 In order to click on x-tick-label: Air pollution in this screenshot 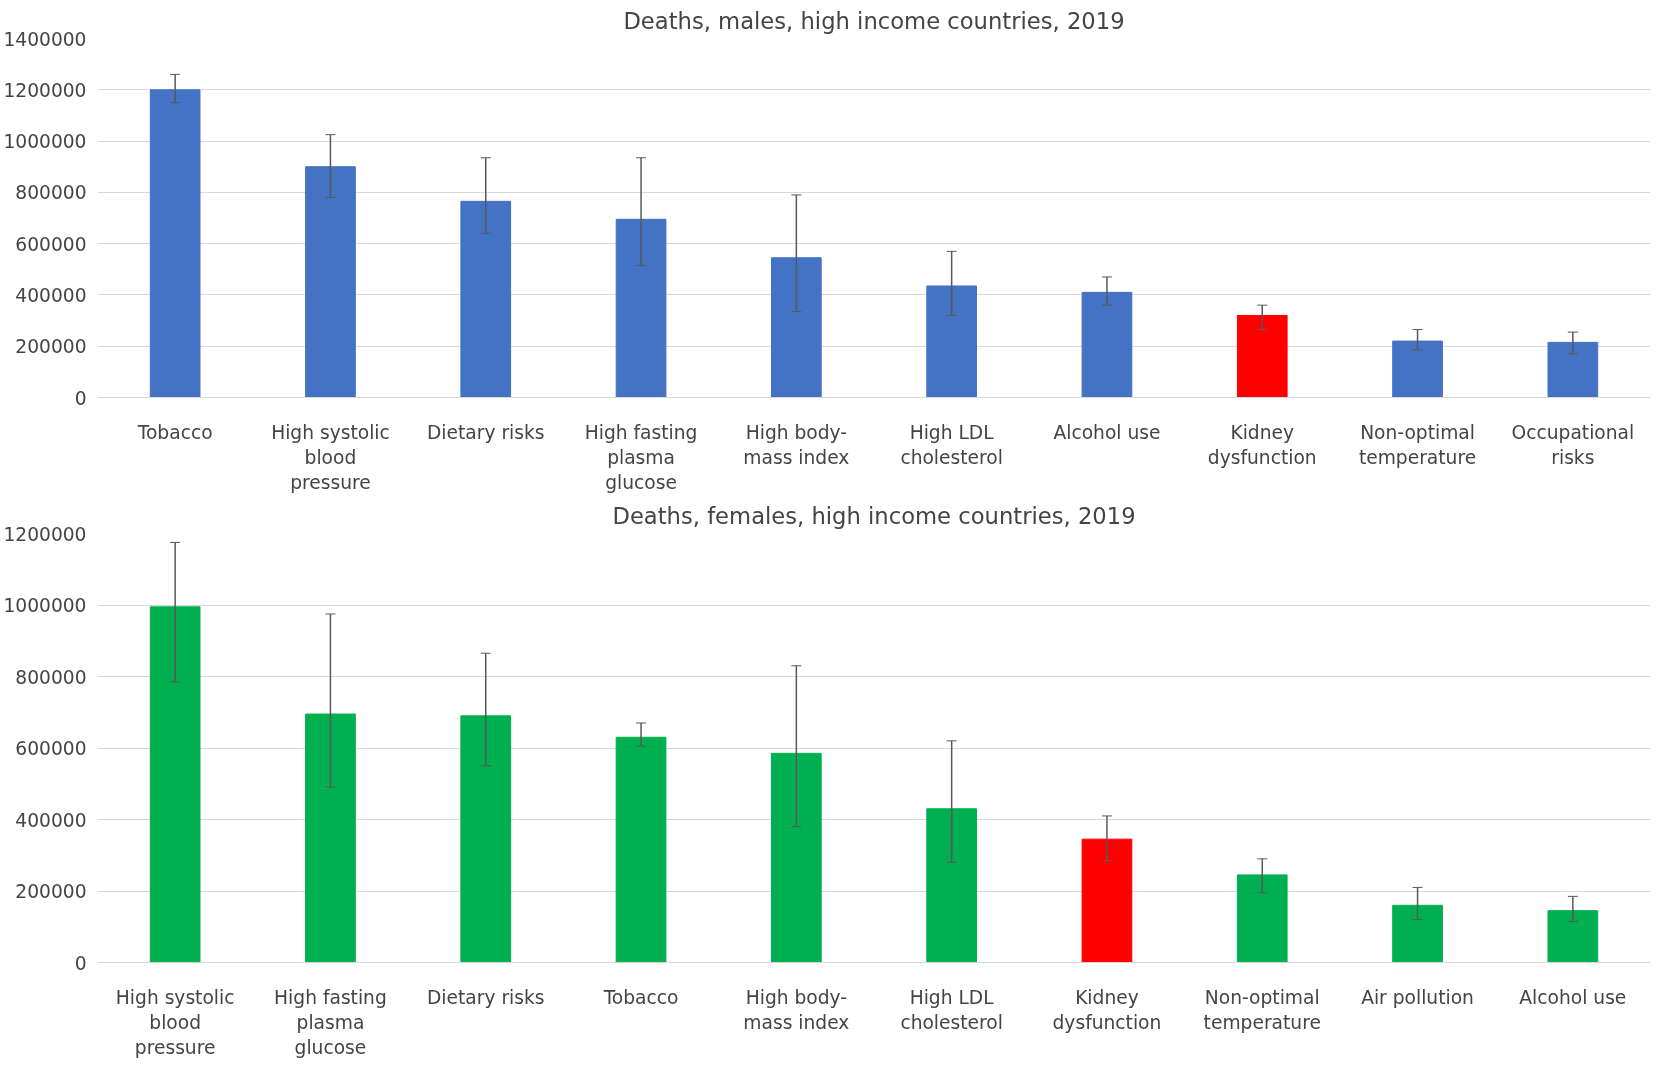, I will do `click(1417, 997)`.